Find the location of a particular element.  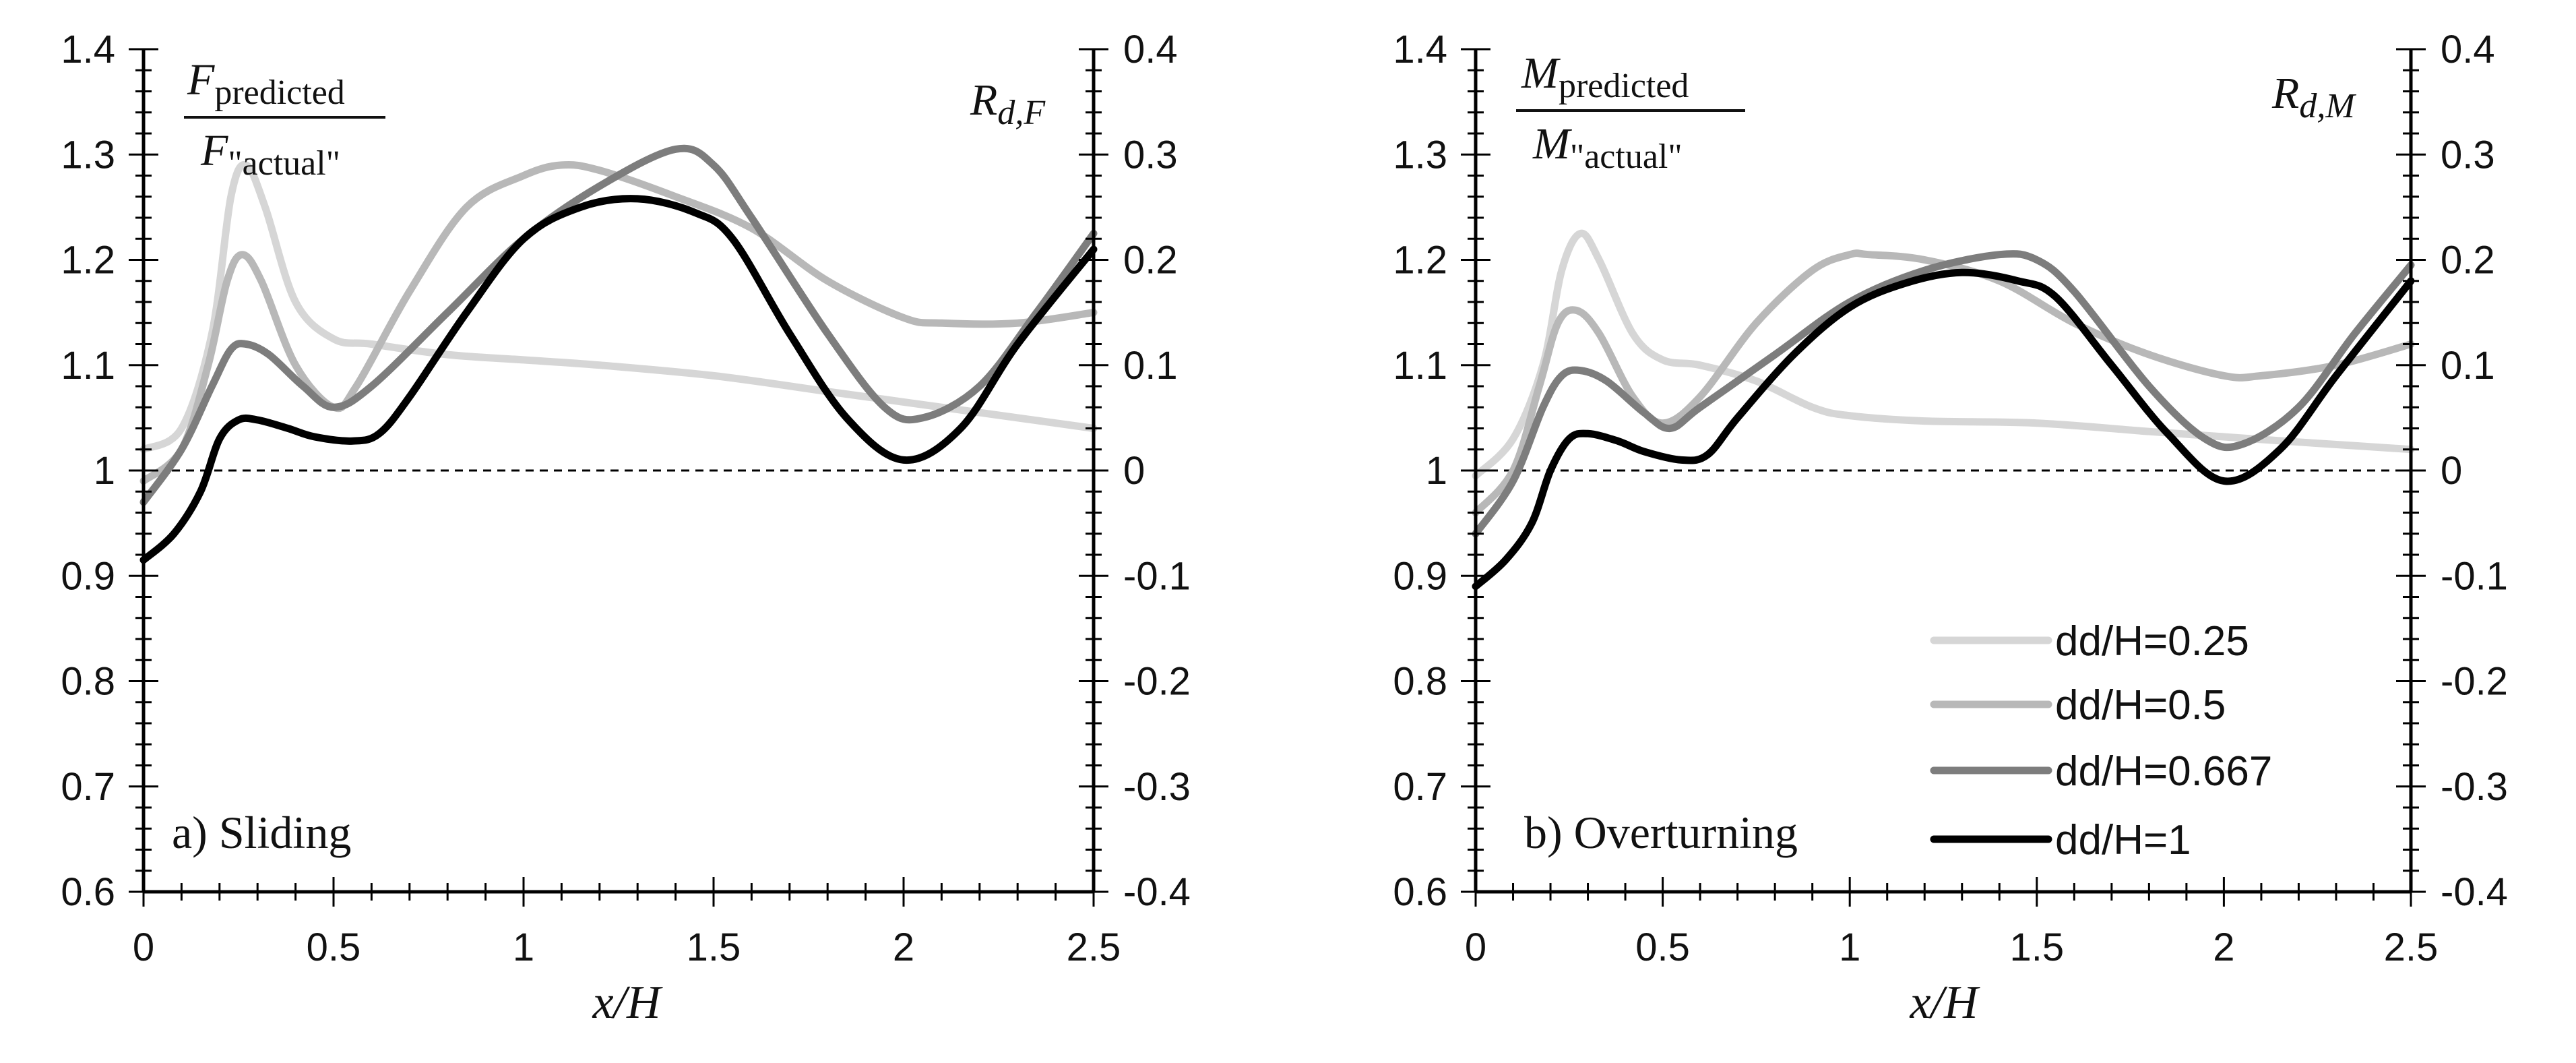

legend-item-1: dd/H=1 is located at coordinates (2060, 840).